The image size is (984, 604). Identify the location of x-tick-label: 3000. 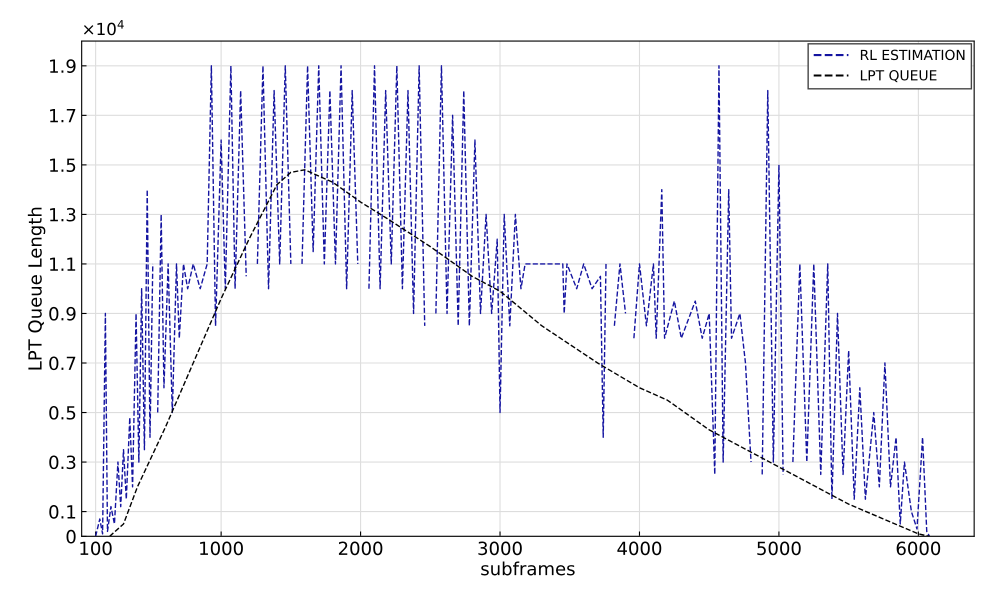
(500, 549).